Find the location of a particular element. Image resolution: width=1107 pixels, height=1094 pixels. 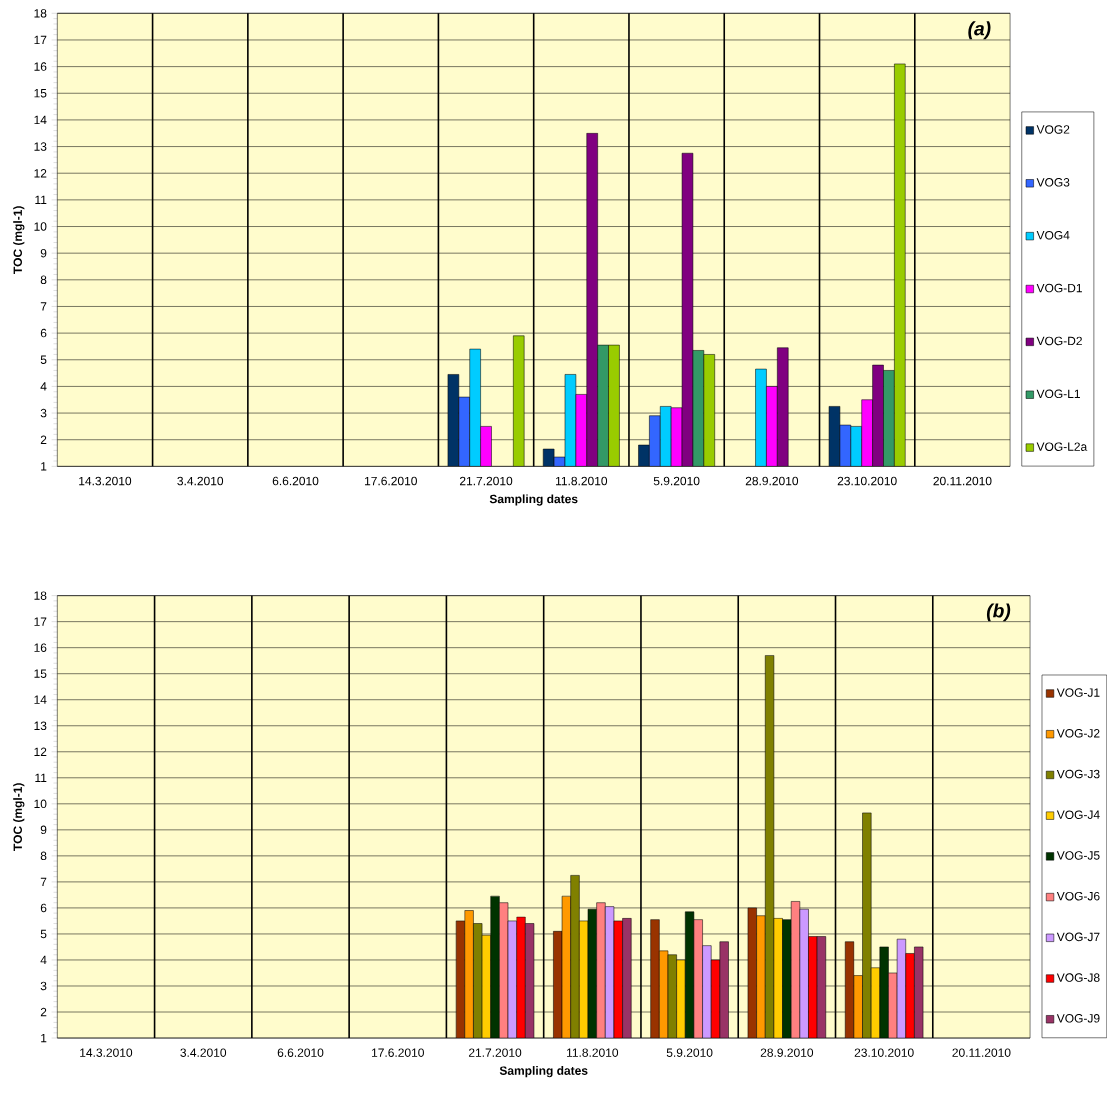

legend-label: VOG3 is located at coordinates (1053, 182).